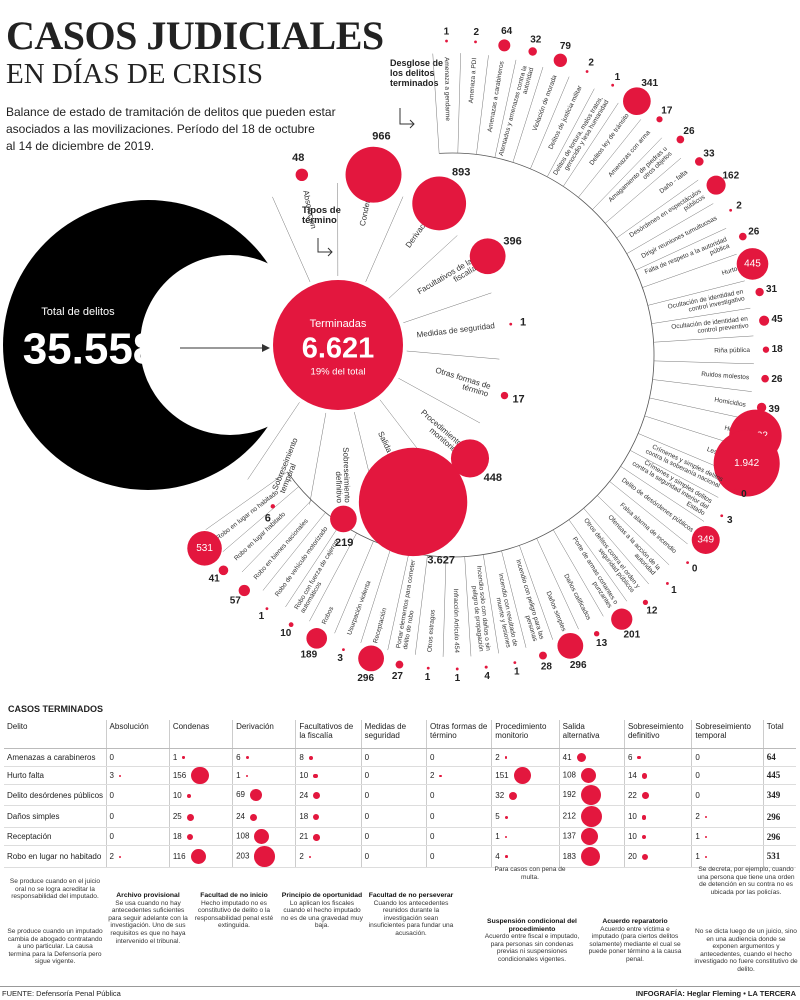 The width and height of the screenshot is (800, 1000). What do you see at coordinates (566, 46) in the screenshot?
I see `bubble-value: 79` at bounding box center [566, 46].